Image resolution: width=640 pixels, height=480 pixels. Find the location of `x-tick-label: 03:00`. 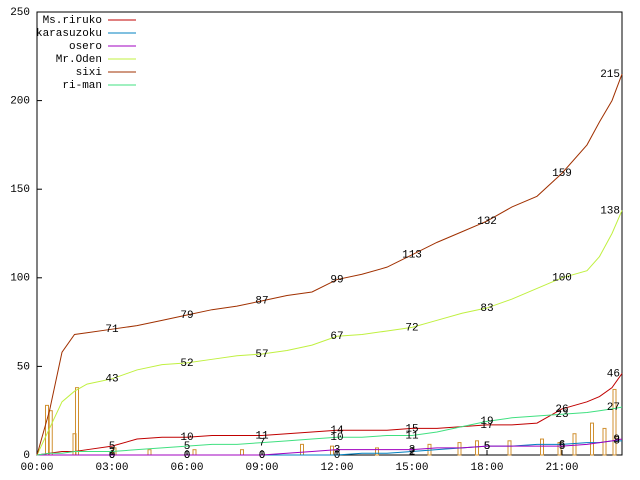

x-tick-label: 03:00 is located at coordinates (111, 468).